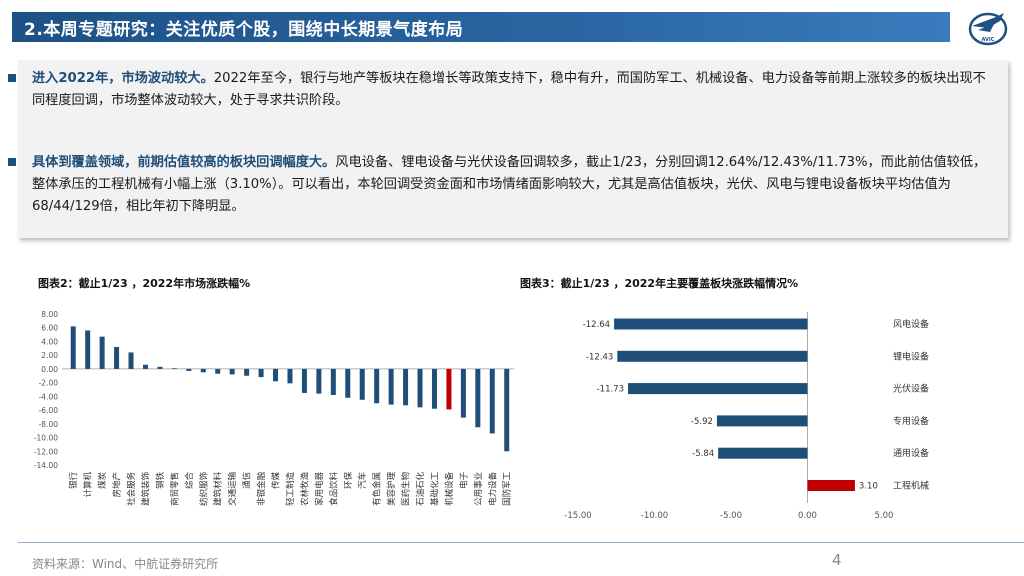  What do you see at coordinates (988, 40) in the screenshot?
I see `logo-text: AVIC` at bounding box center [988, 40].